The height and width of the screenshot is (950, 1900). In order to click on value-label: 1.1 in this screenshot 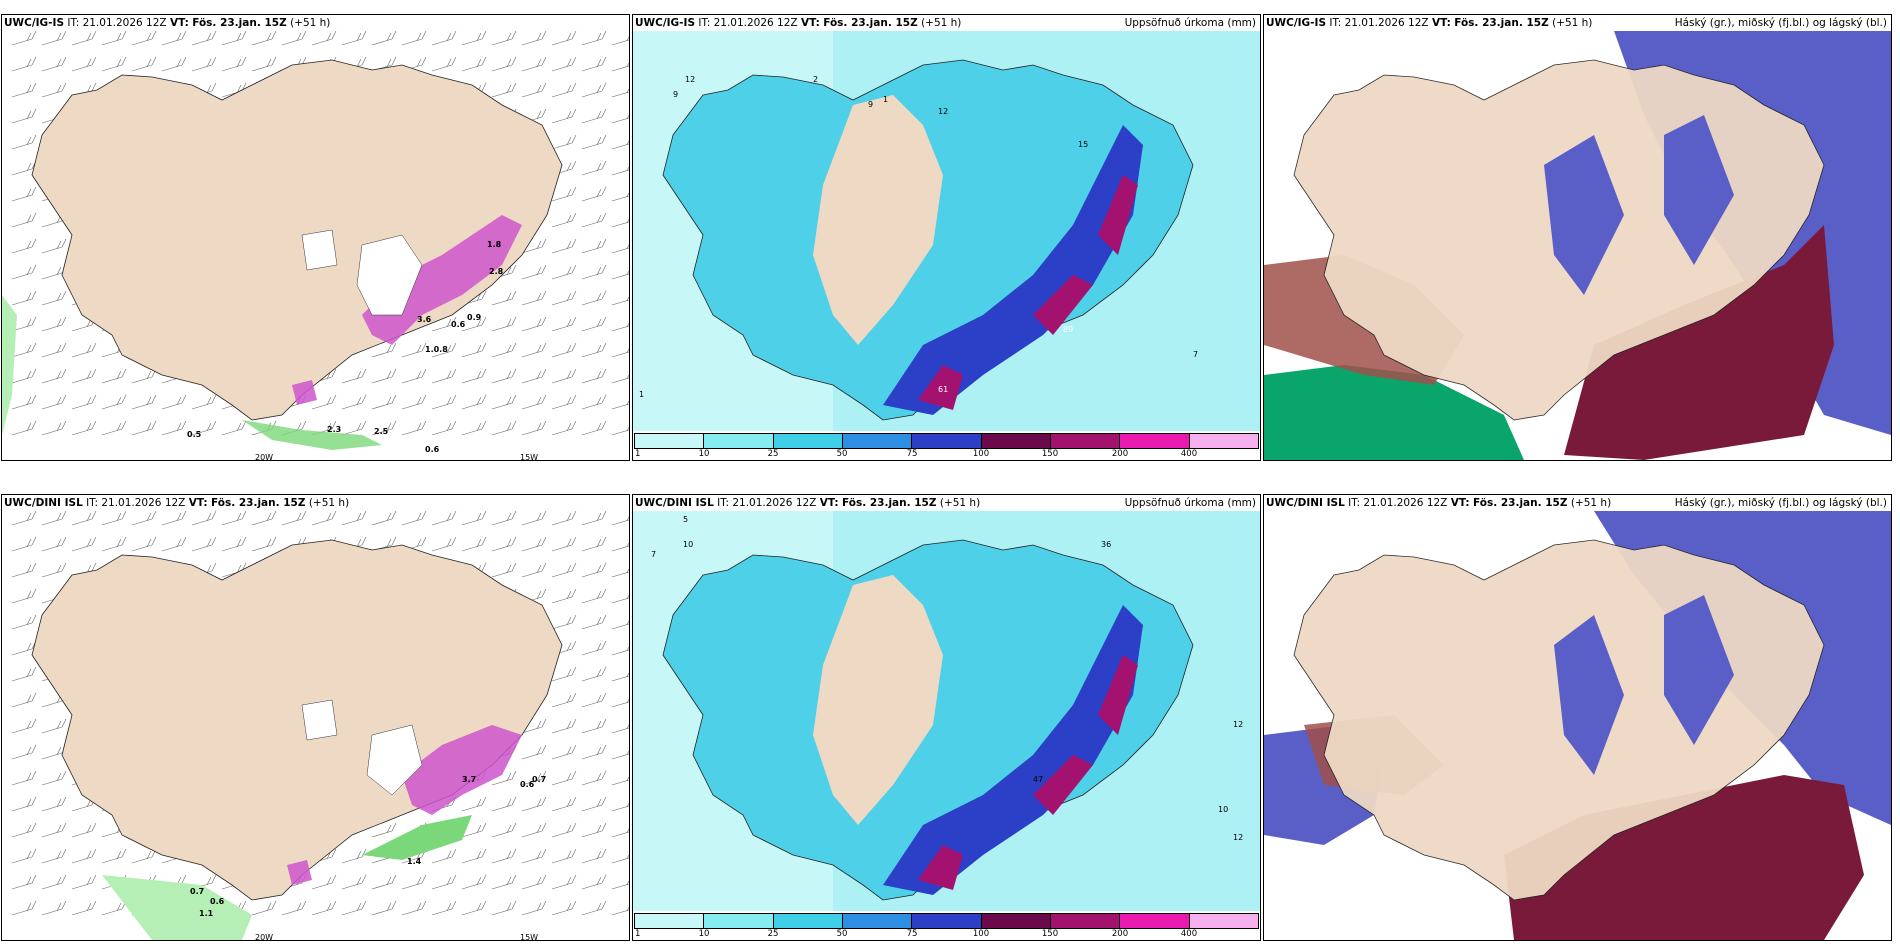, I will do `click(206, 913)`.